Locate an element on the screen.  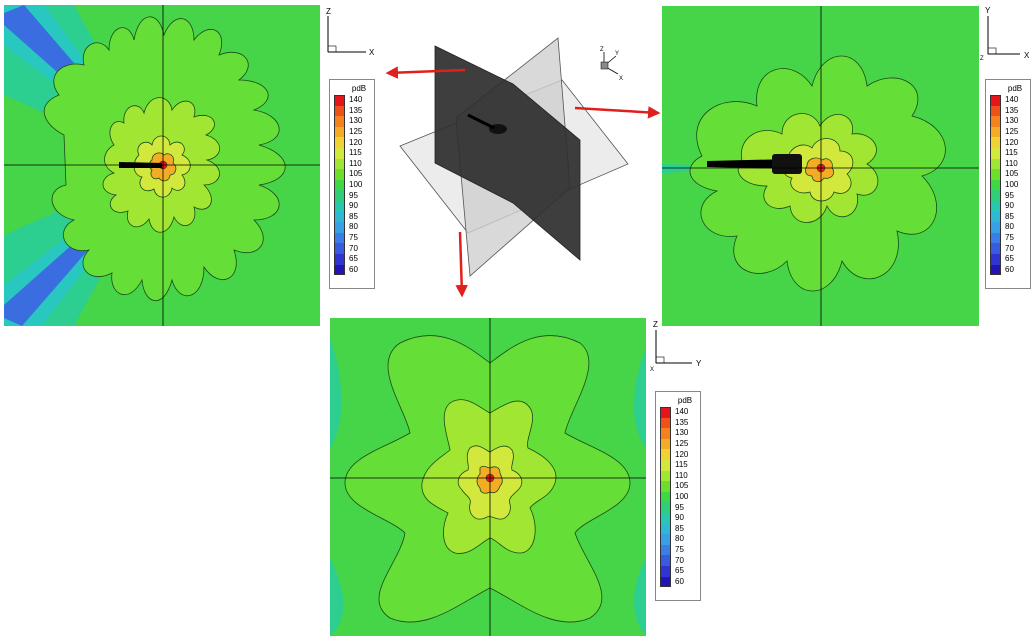
axis-label-z2: Z is located at coordinates (655, 324).